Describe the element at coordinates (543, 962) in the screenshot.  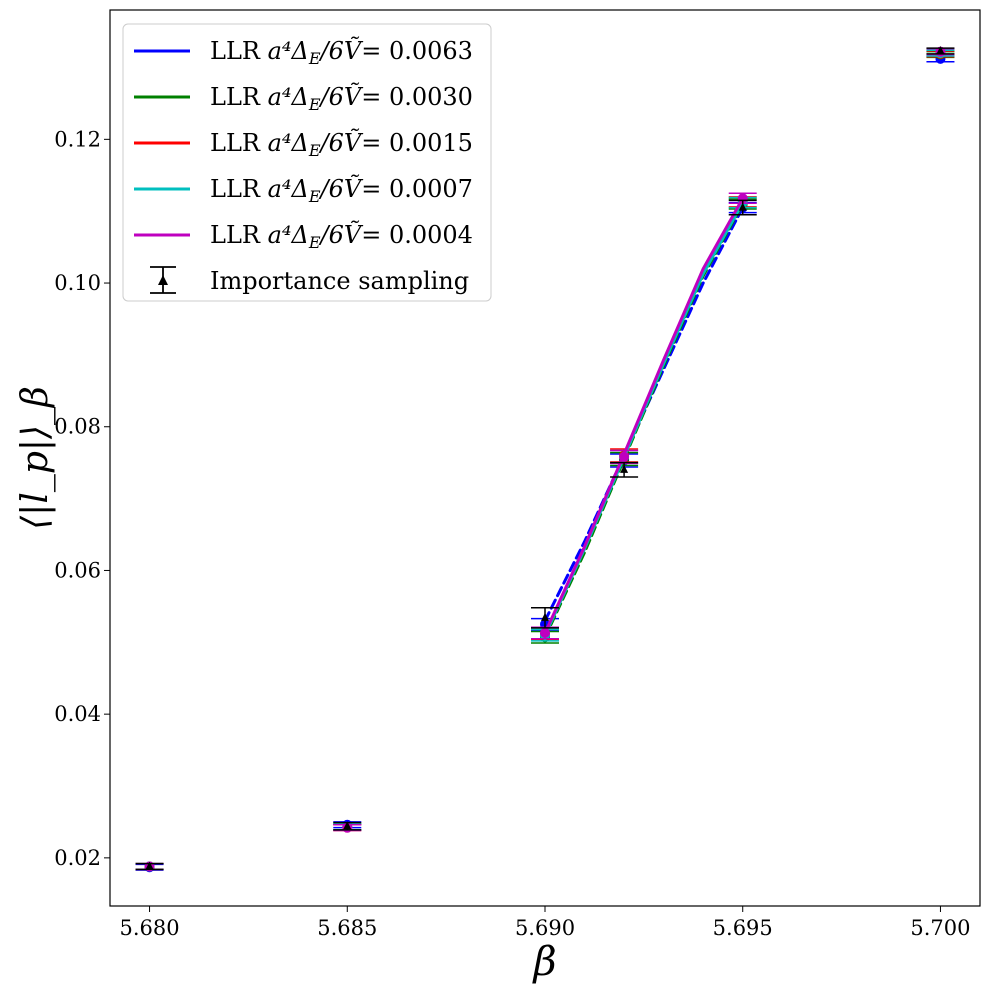
I see `x-axis-label: β` at that location.